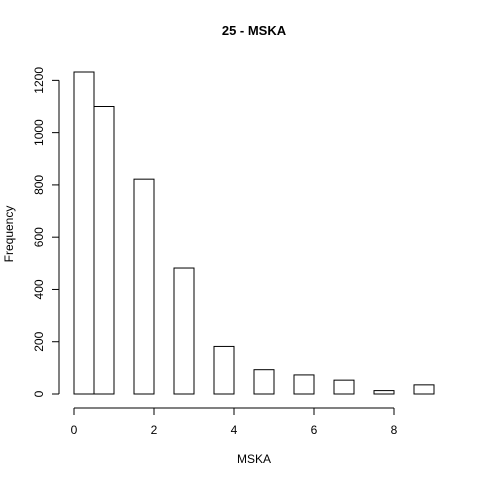 The height and width of the screenshot is (480, 480). Describe the element at coordinates (254, 459) in the screenshot. I see `x-axis-label: MSKA` at that location.